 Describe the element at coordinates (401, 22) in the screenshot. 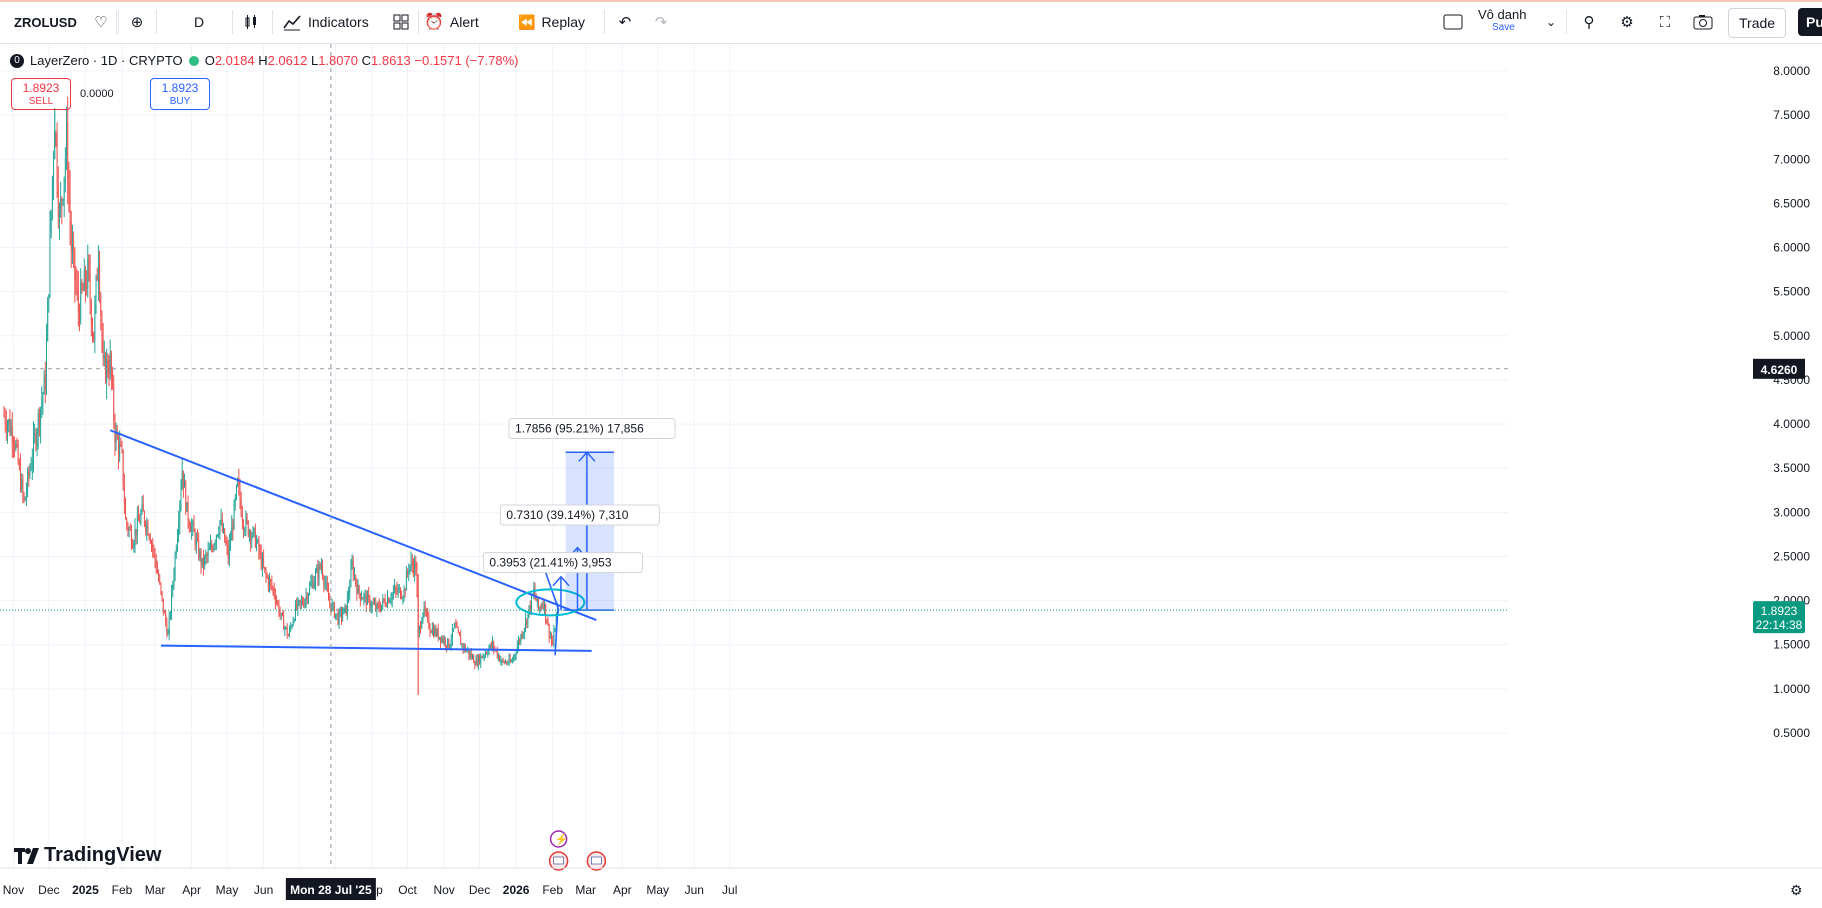

I see `templates-icon` at that location.